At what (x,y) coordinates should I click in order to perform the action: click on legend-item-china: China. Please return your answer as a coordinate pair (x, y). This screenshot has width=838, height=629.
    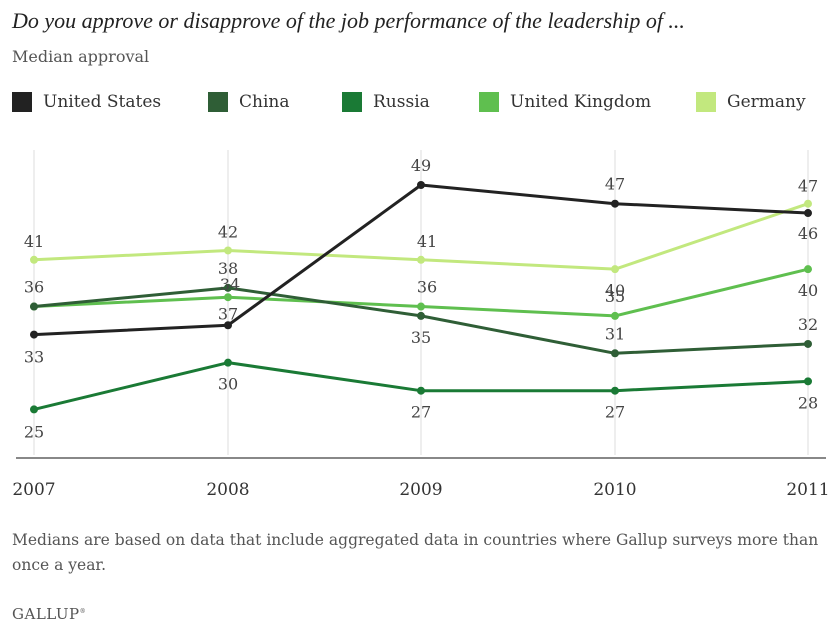
    Looking at the image, I should click on (248, 102).